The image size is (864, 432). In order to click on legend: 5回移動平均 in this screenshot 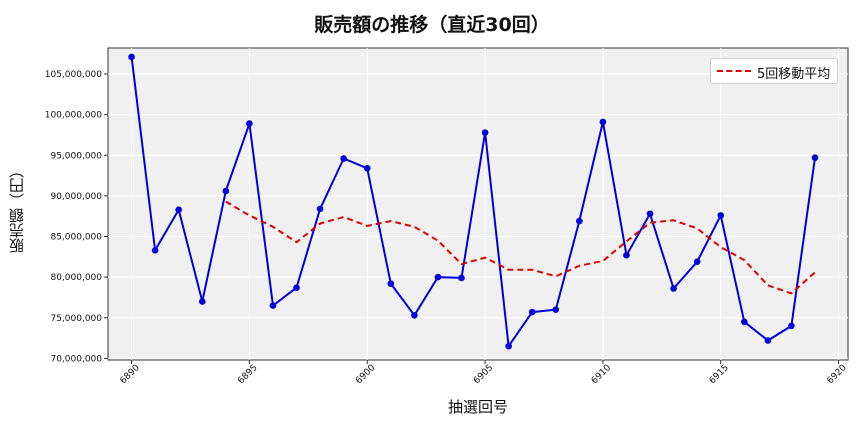, I will do `click(774, 71)`.